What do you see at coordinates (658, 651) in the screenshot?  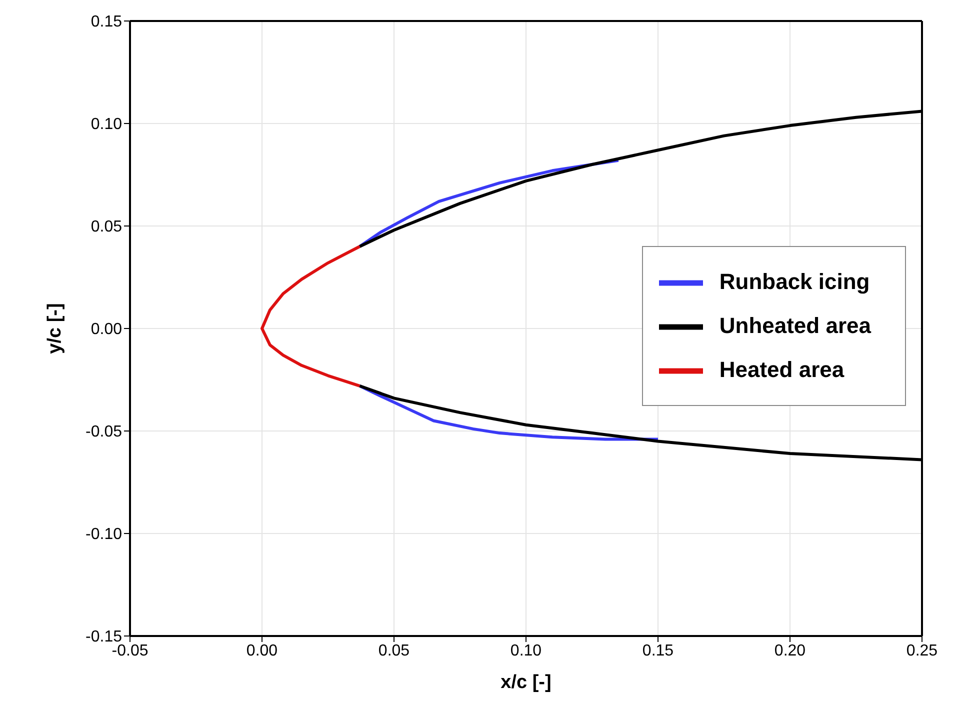 I see `x-tick-label: 0.15` at bounding box center [658, 651].